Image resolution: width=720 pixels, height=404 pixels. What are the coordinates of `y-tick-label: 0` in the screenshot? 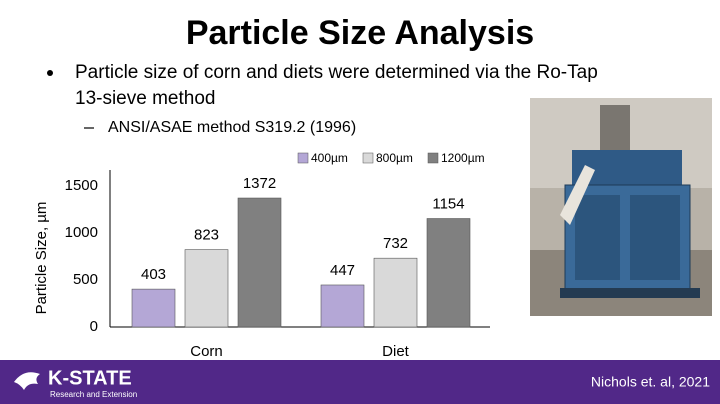 It's located at (94, 326).